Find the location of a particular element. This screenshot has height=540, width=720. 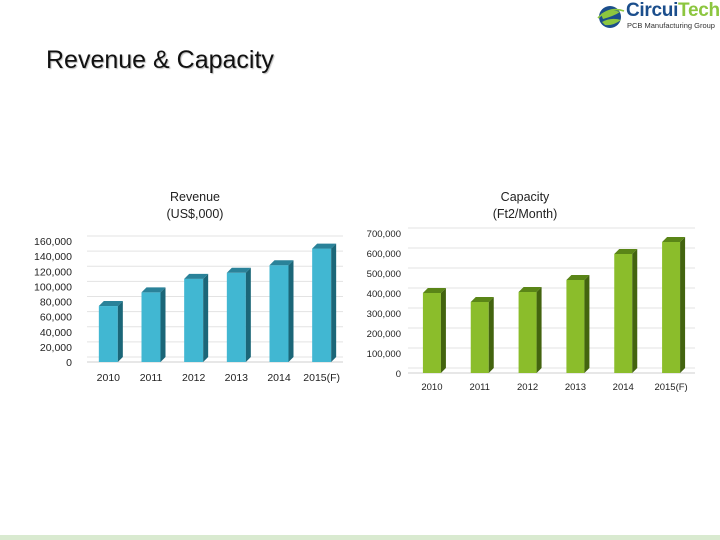

globe-icon is located at coordinates (611, 17).